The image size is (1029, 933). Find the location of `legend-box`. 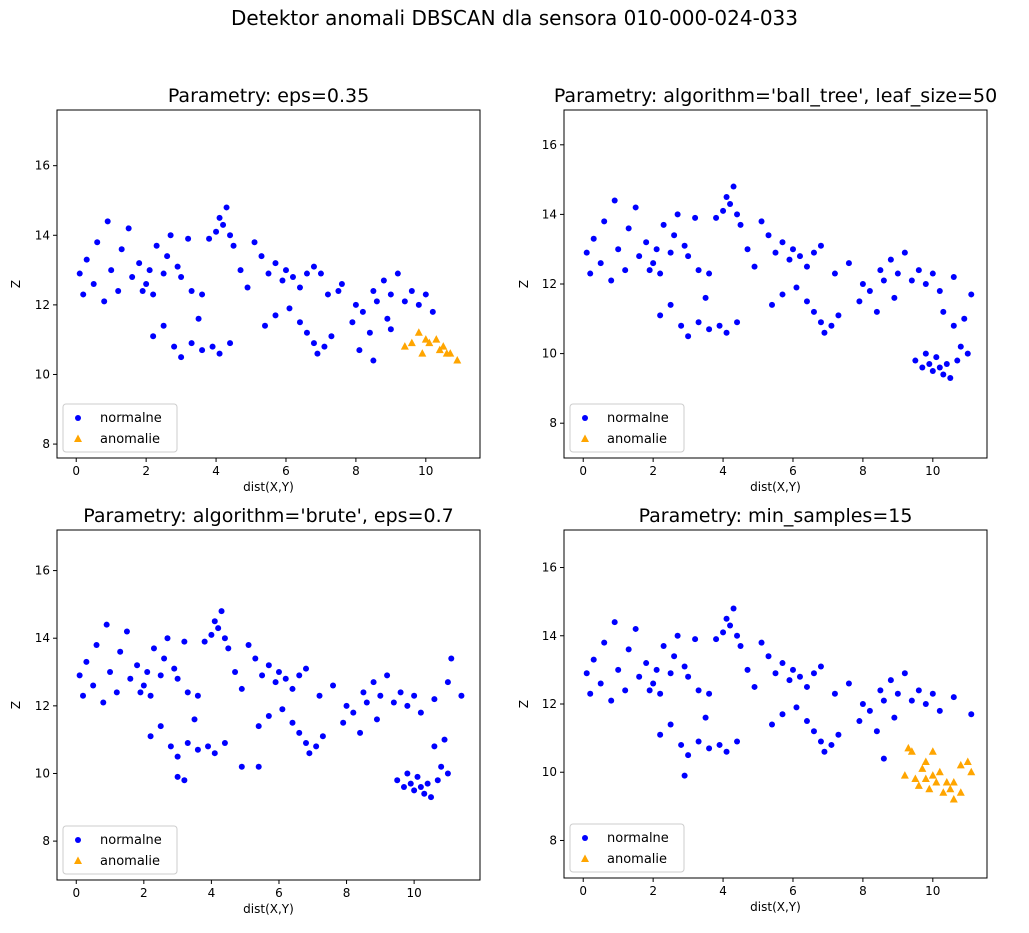

legend-box is located at coordinates (627, 428).